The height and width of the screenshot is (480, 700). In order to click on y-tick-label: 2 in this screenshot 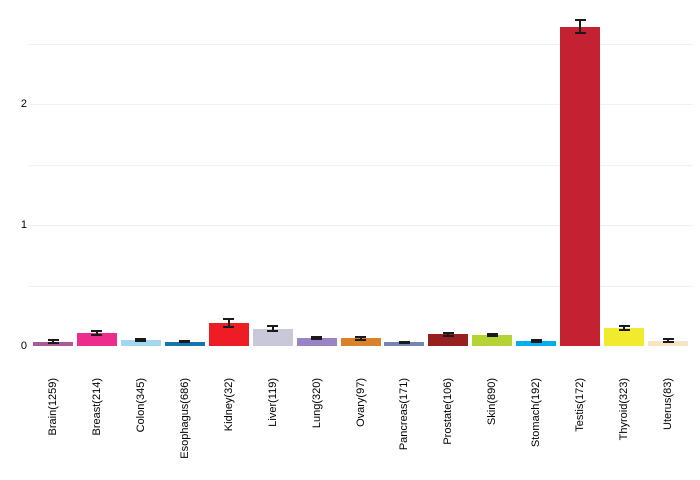, I will do `click(23, 104)`.